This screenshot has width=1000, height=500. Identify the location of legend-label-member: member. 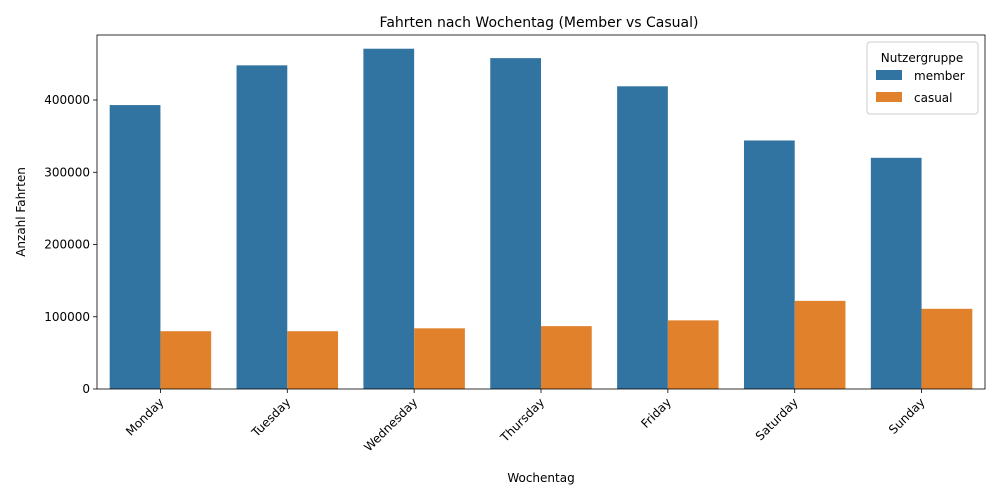
(939, 76).